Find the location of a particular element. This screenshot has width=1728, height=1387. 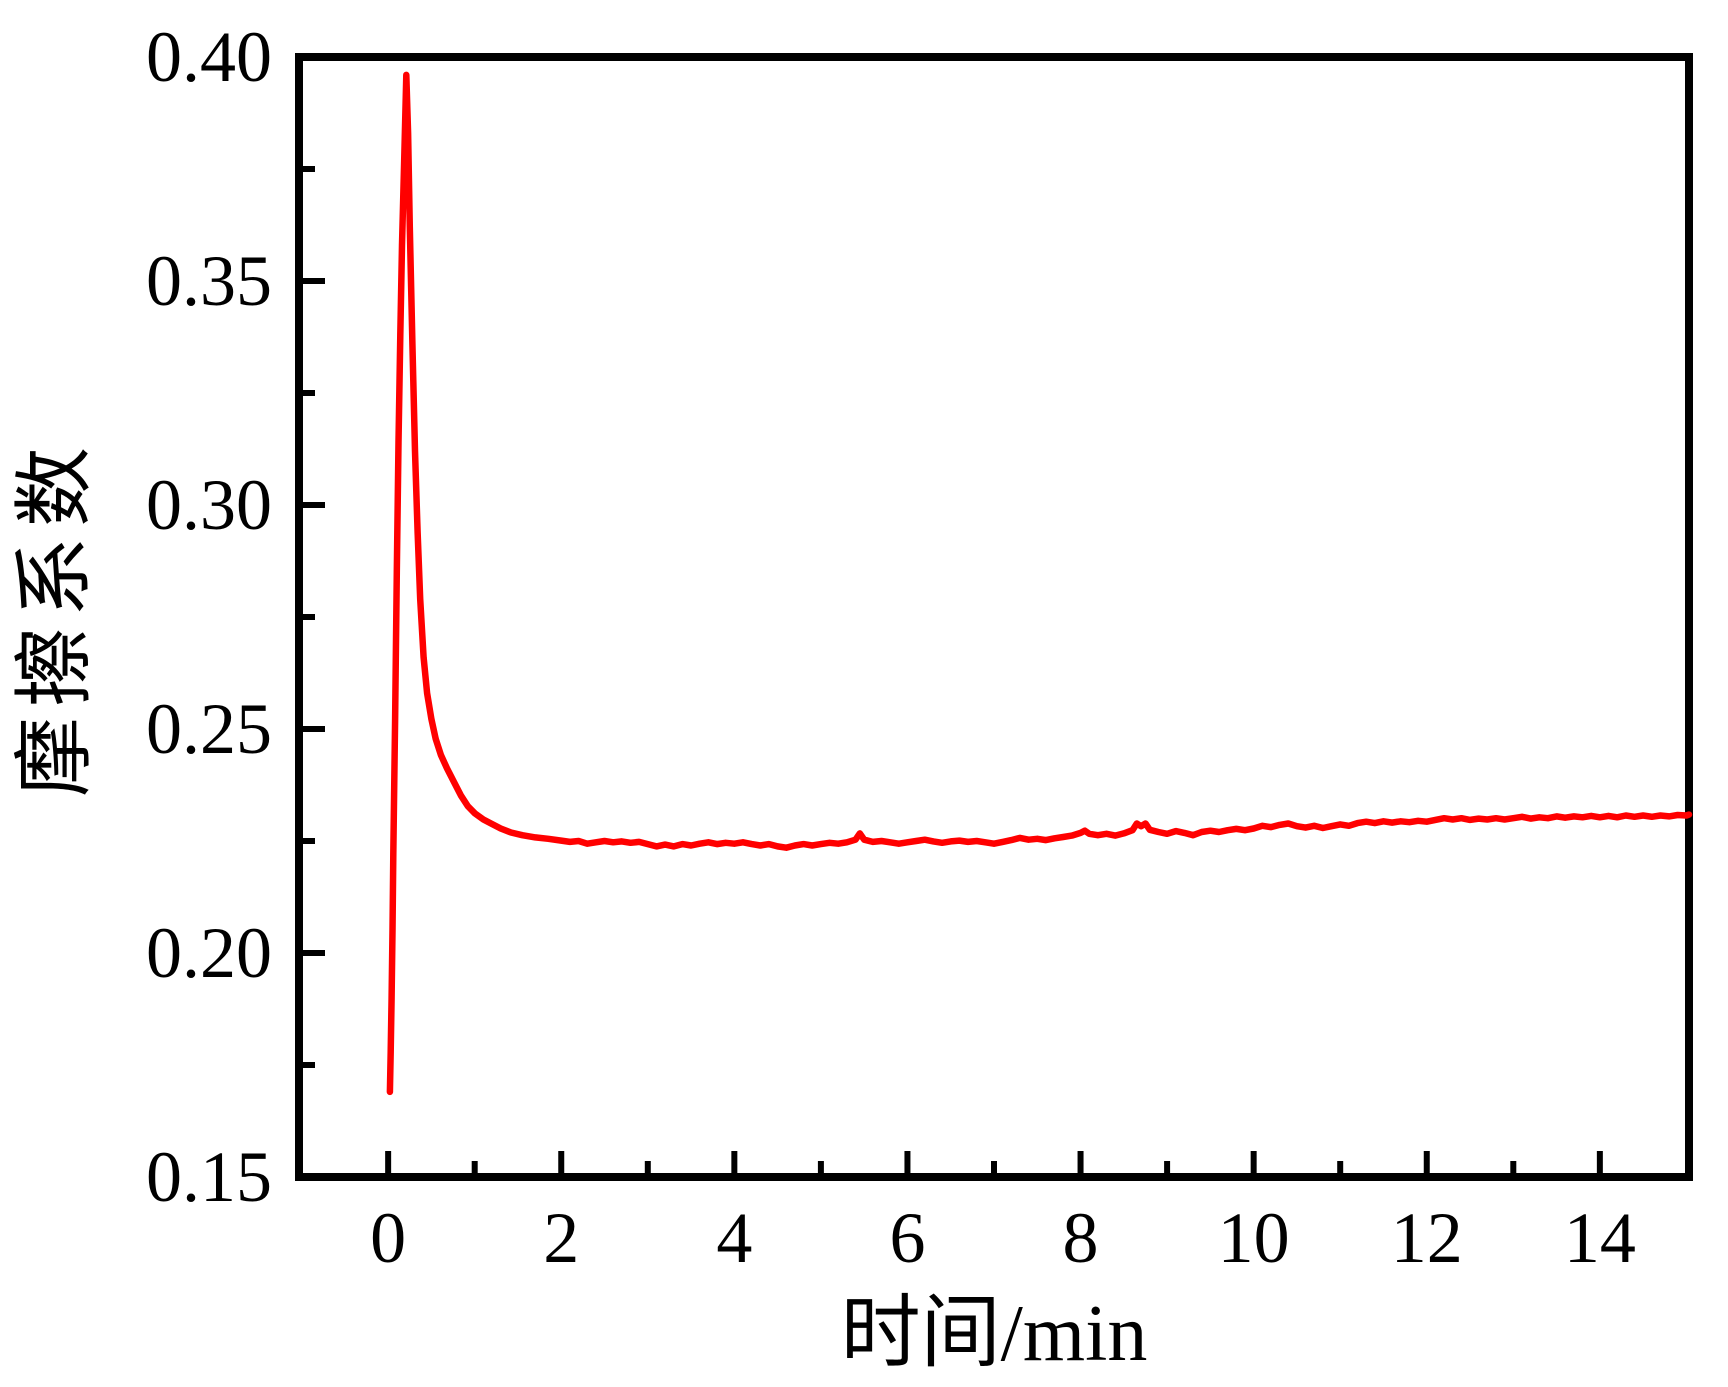

y-tick-label: 0.25 is located at coordinates (209, 729).